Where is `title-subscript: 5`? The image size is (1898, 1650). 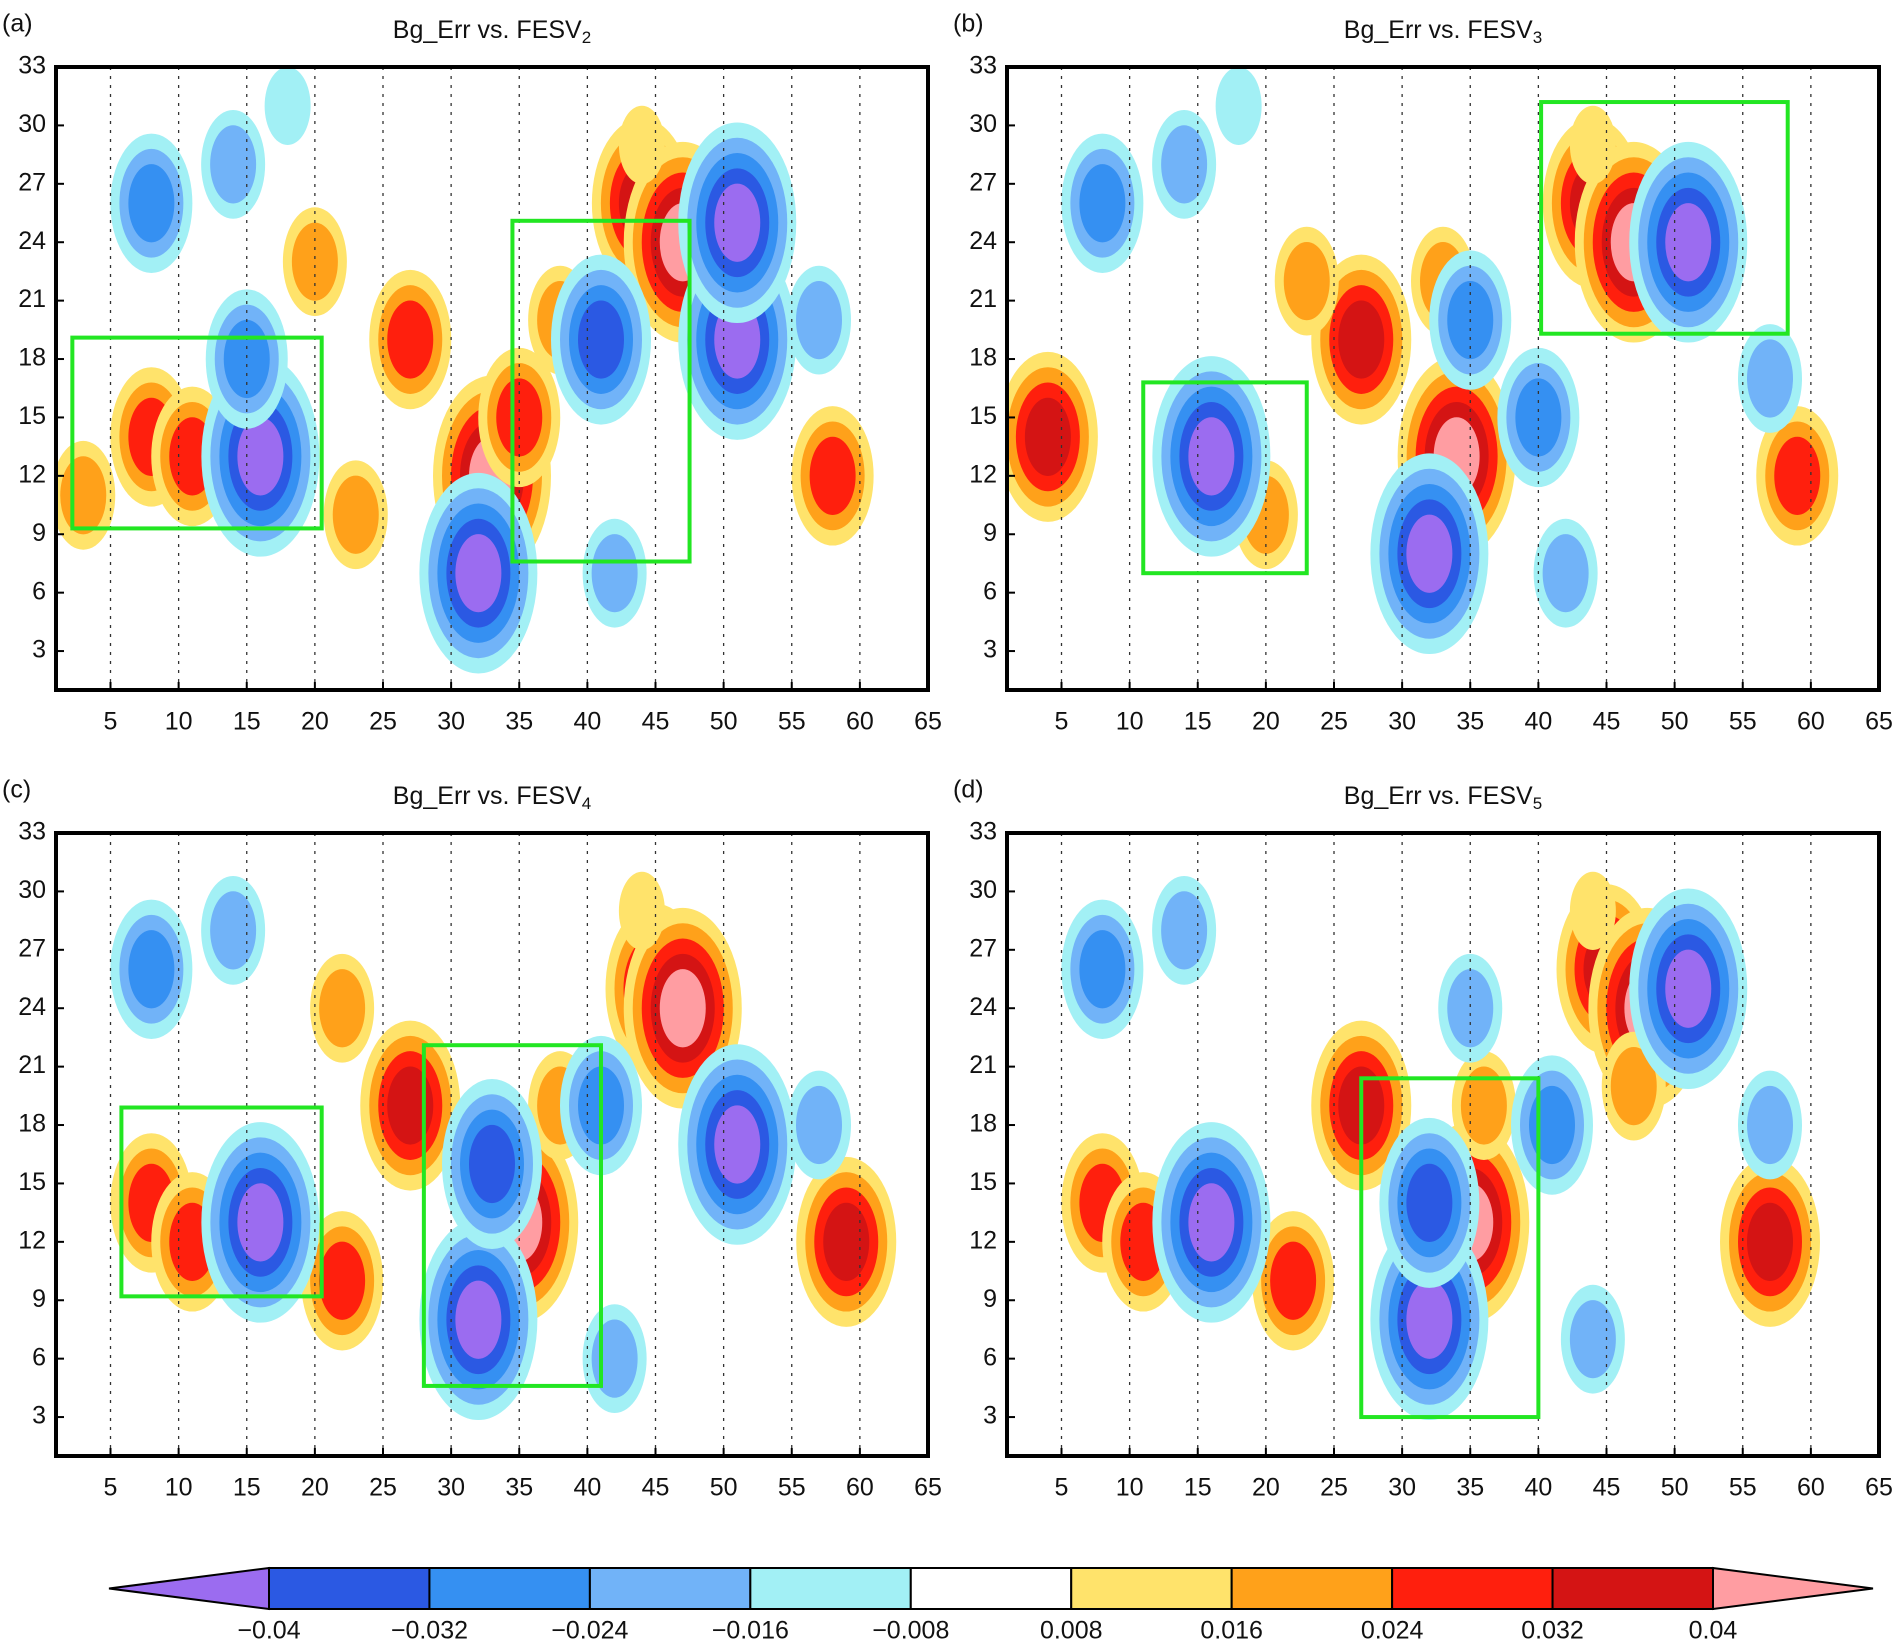 title-subscript: 5 is located at coordinates (1537, 803).